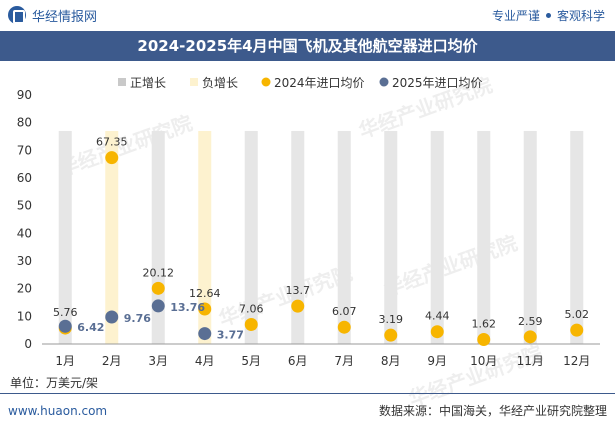 Image resolution: width=615 pixels, height=427 pixels. Describe the element at coordinates (307, 410) in the screenshot. I see `footer: www.huaon.com 数据来源：中国海关，华经产业研究院整理` at that location.